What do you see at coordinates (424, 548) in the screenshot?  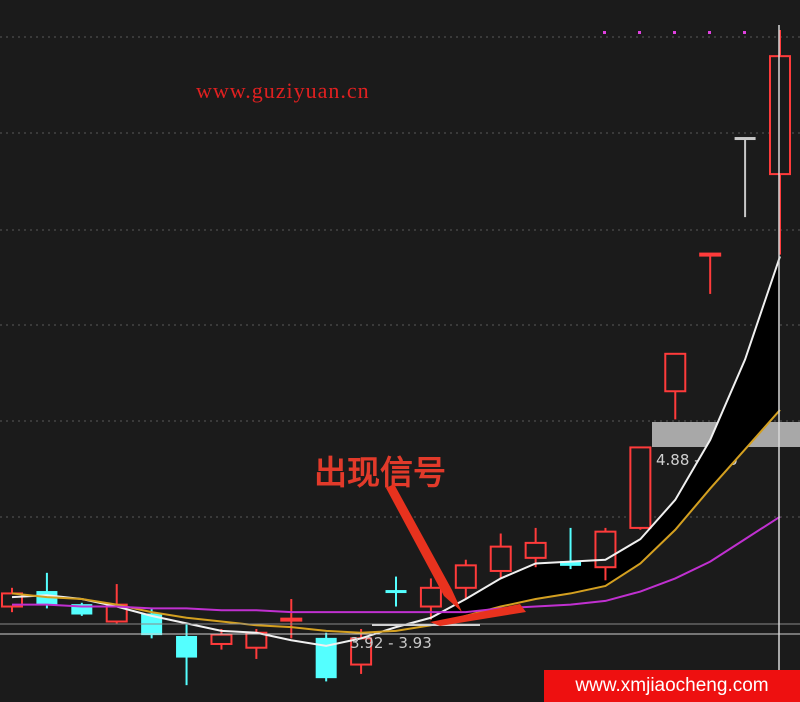 I see `signal-arrow` at bounding box center [424, 548].